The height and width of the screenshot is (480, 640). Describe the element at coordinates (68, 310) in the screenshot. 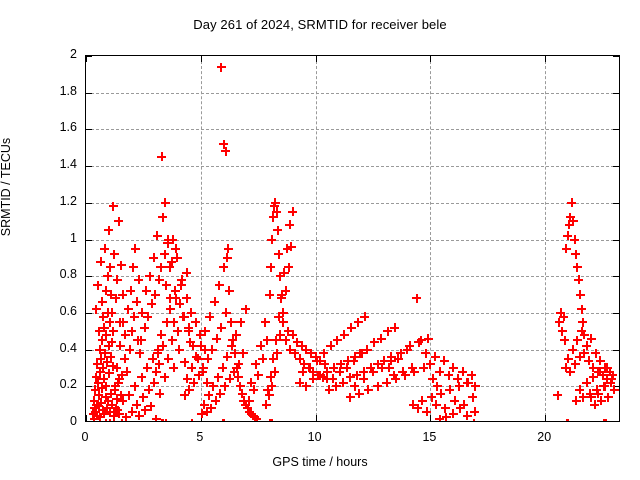

I see `y-axis-tick-label: 0.6` at that location.